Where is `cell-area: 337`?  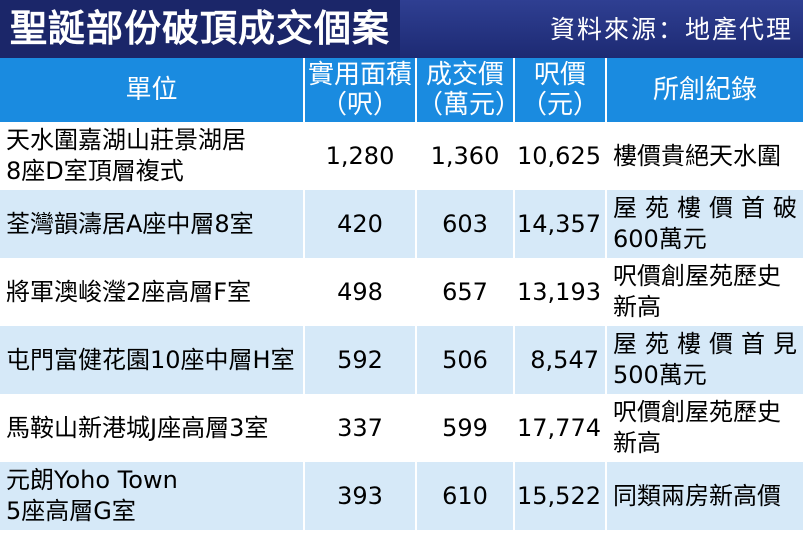 cell-area: 337 is located at coordinates (359, 428).